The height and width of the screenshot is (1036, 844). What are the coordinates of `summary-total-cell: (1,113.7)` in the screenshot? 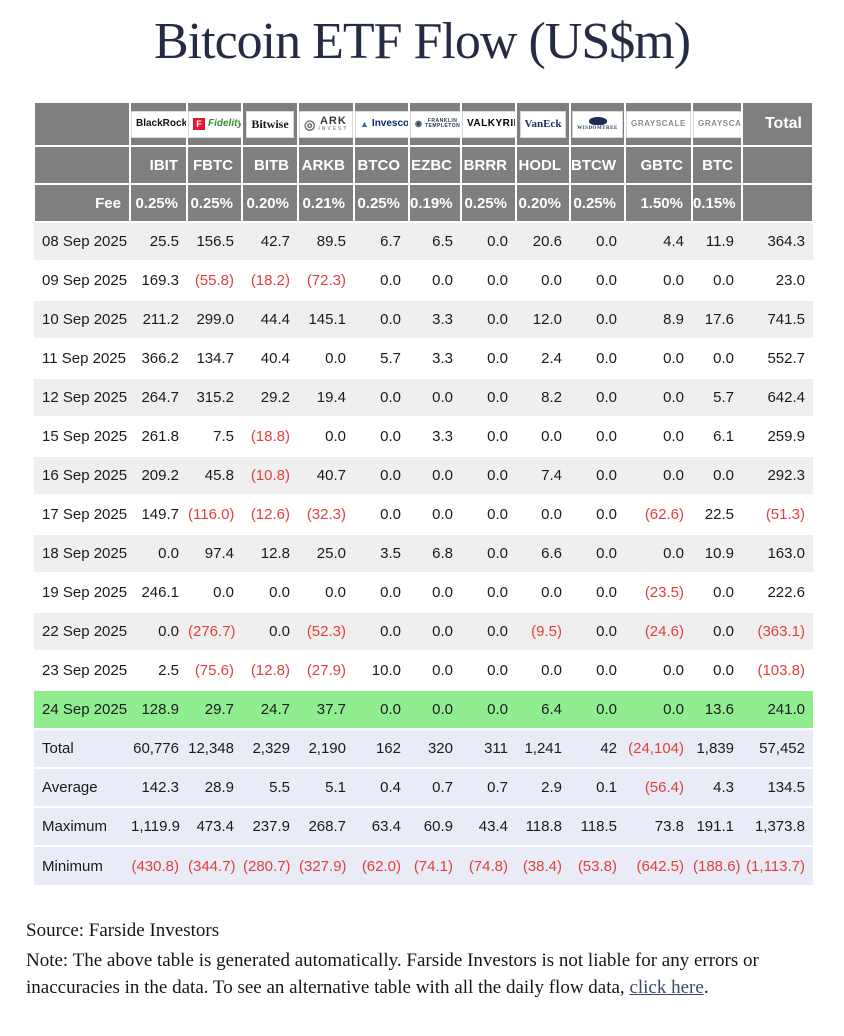 It's located at (777, 865).